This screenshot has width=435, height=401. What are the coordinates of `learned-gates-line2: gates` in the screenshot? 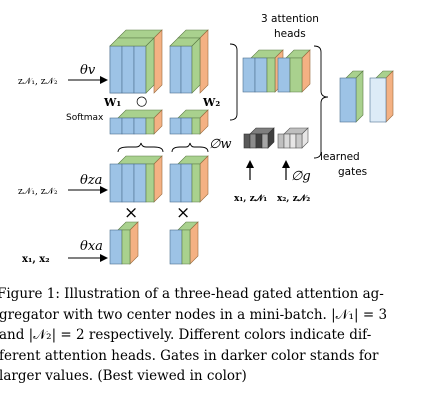 It's located at (352, 172).